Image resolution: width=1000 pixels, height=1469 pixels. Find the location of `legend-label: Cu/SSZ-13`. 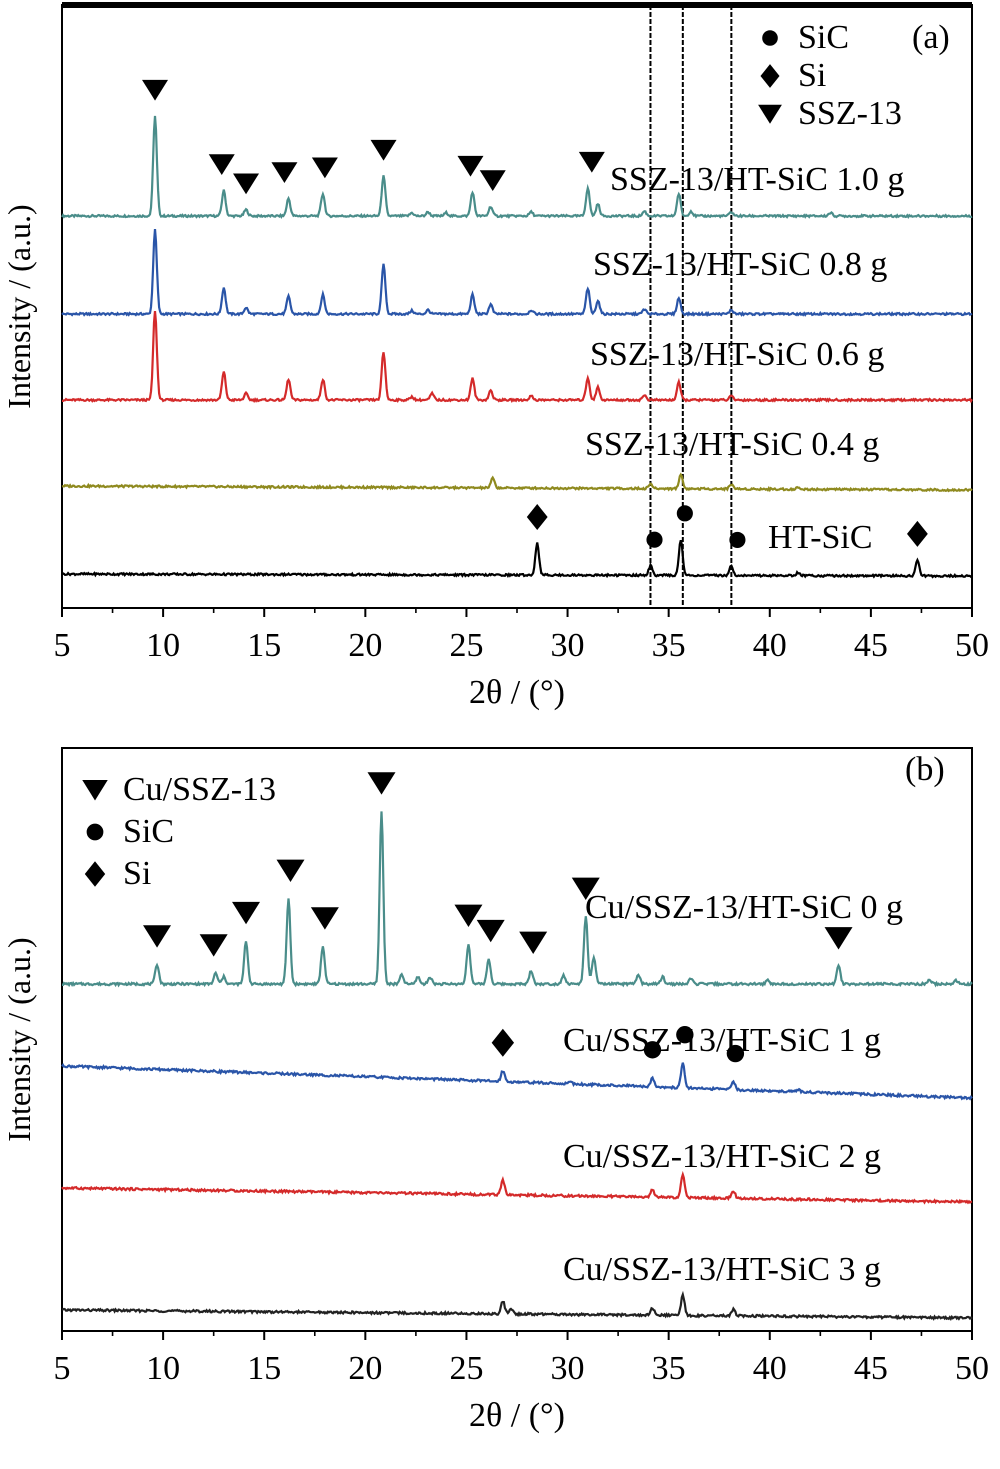

legend-label: Cu/SSZ-13 is located at coordinates (199, 789).